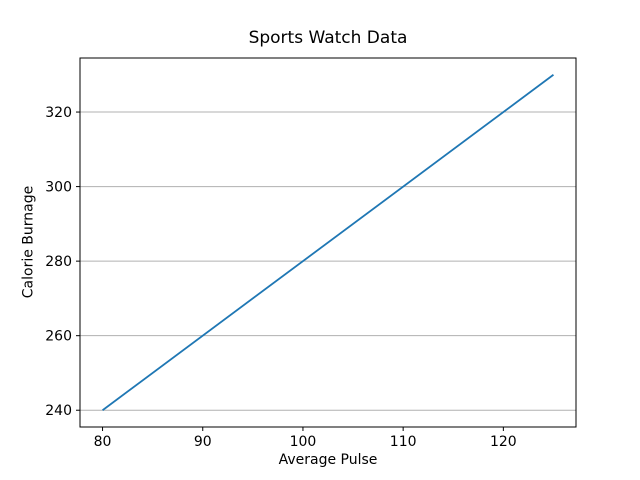 The width and height of the screenshot is (640, 480). What do you see at coordinates (58, 262) in the screenshot?
I see `y-tick-label: 280` at bounding box center [58, 262].